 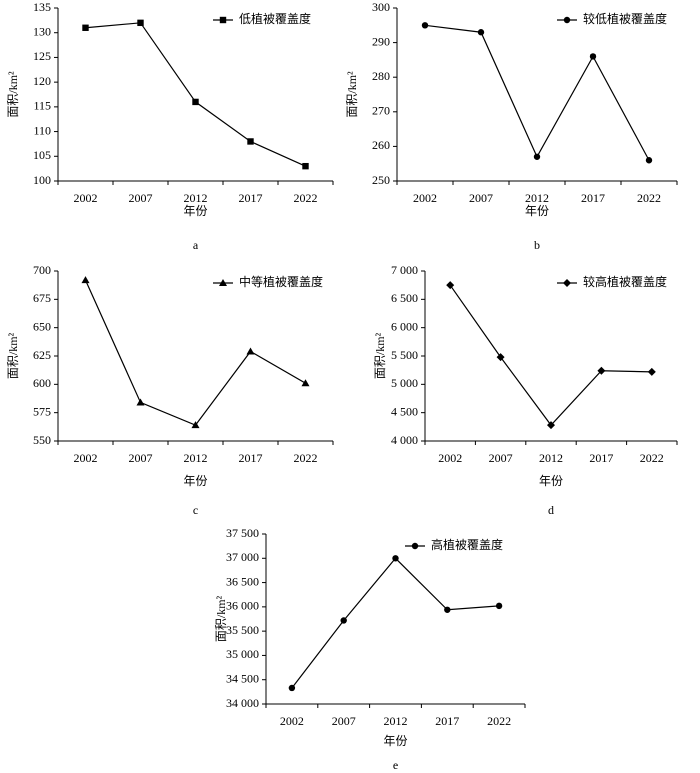 I want to click on y-tick-label: 4 000, so click(x=404, y=440).